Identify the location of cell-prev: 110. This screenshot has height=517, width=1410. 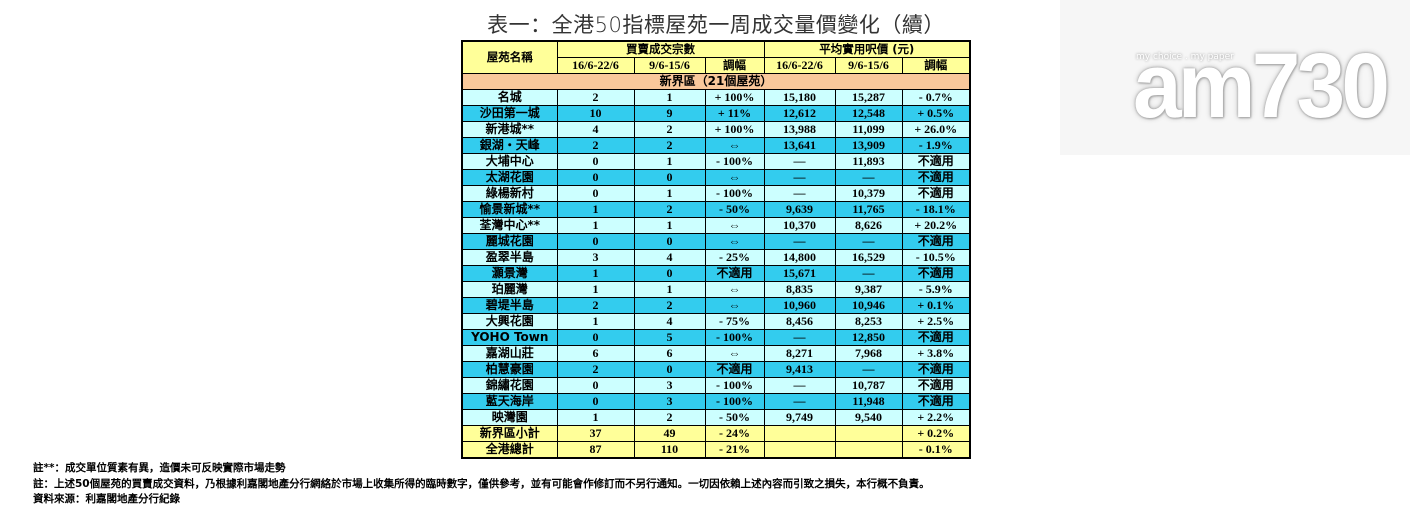
(669, 450).